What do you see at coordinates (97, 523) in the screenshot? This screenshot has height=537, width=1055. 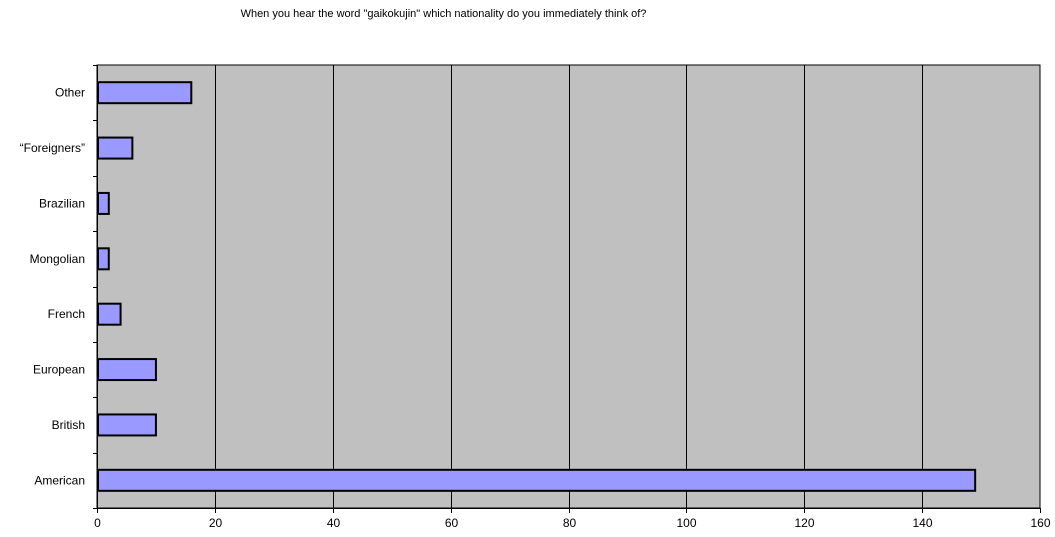 I see `x-tick-label: 0` at bounding box center [97, 523].